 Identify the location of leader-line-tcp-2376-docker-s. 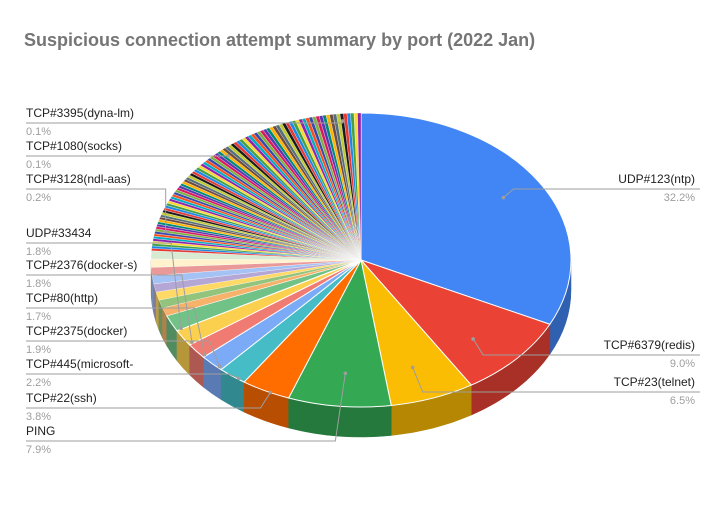
(109, 308).